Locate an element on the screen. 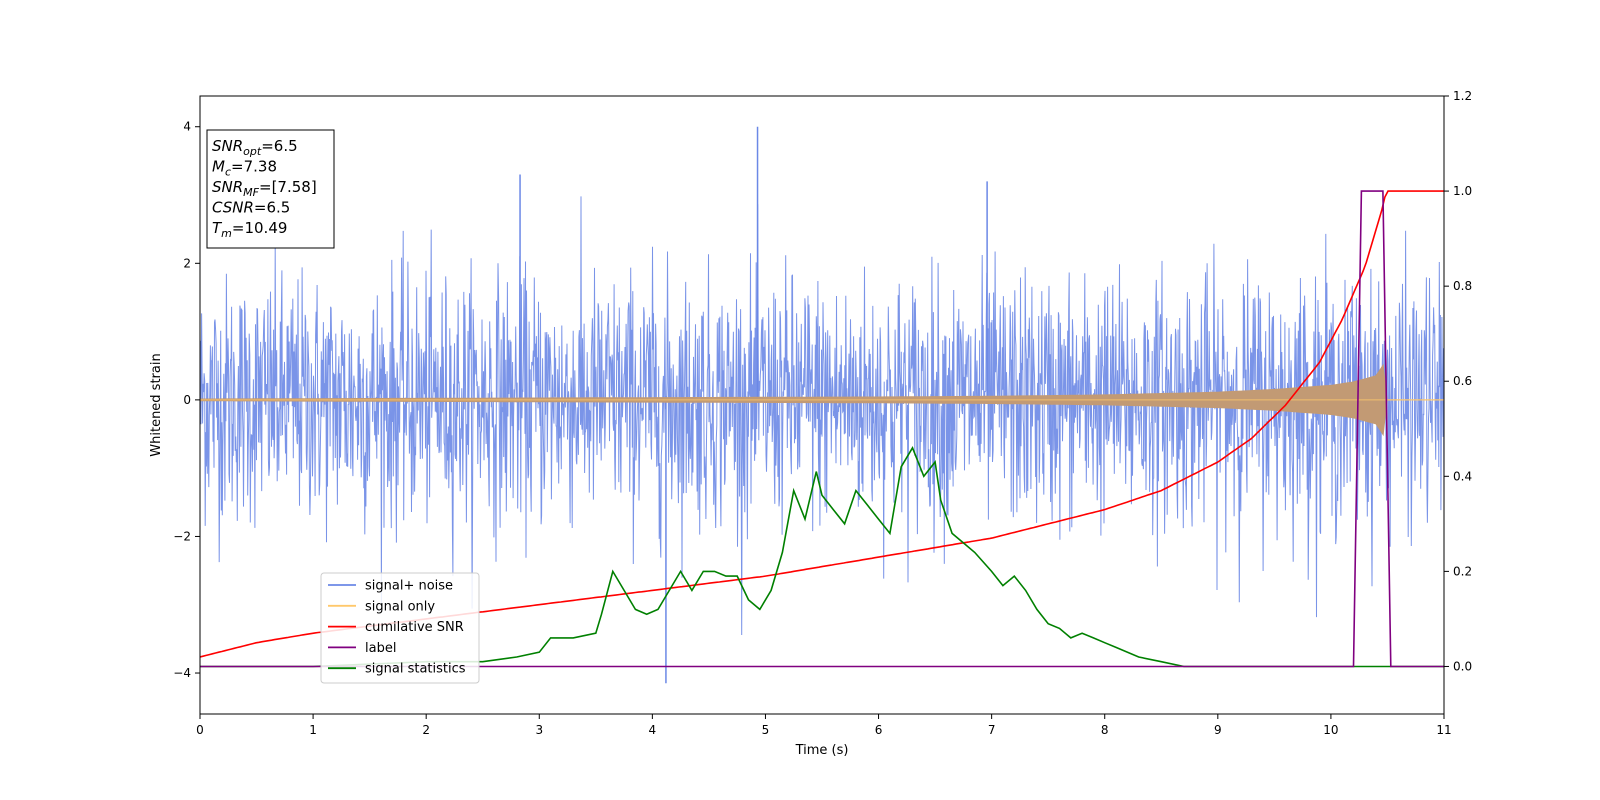 Image resolution: width=1600 pixels, height=800 pixels. y2-tick-label: 0.4 is located at coordinates (1462, 476).